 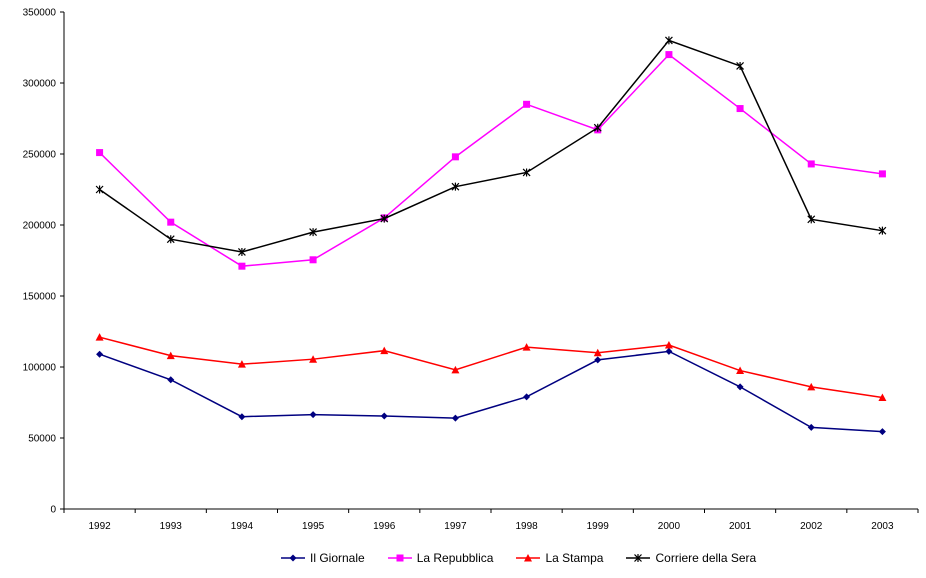 I want to click on series-la-stampa, so click(x=491, y=367).